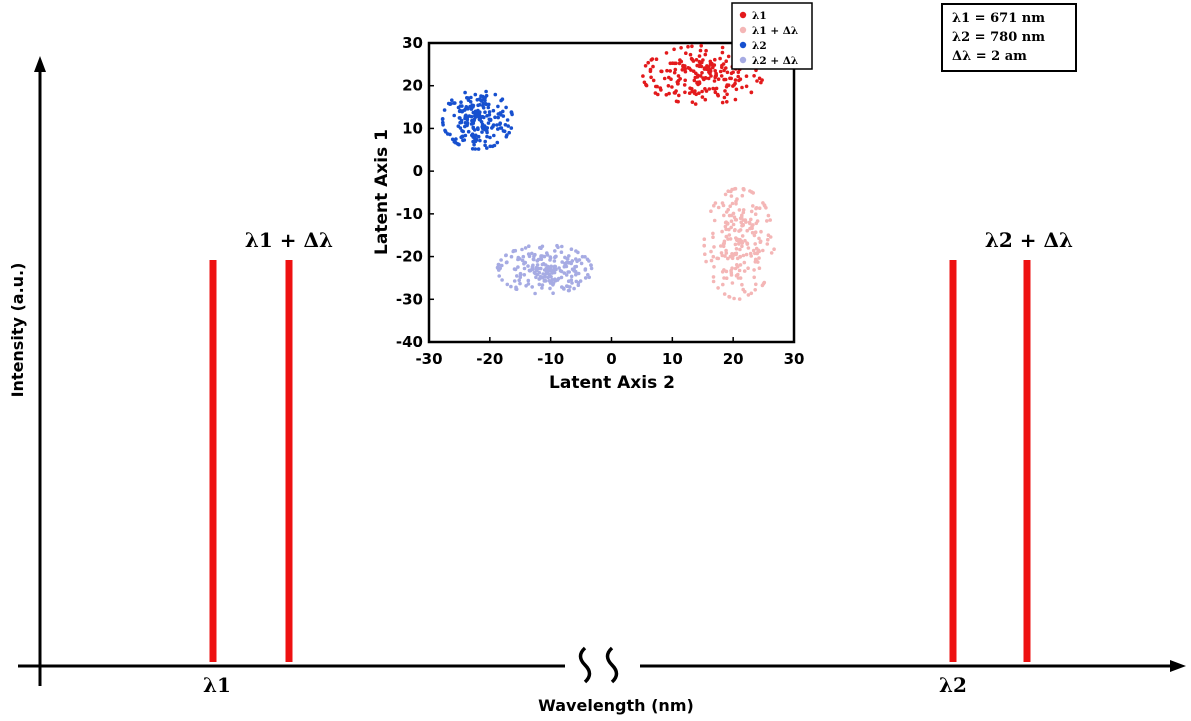 The width and height of the screenshot is (1191, 721). What do you see at coordinates (794, 359) in the screenshot?
I see `x-tick-label: 30` at bounding box center [794, 359].